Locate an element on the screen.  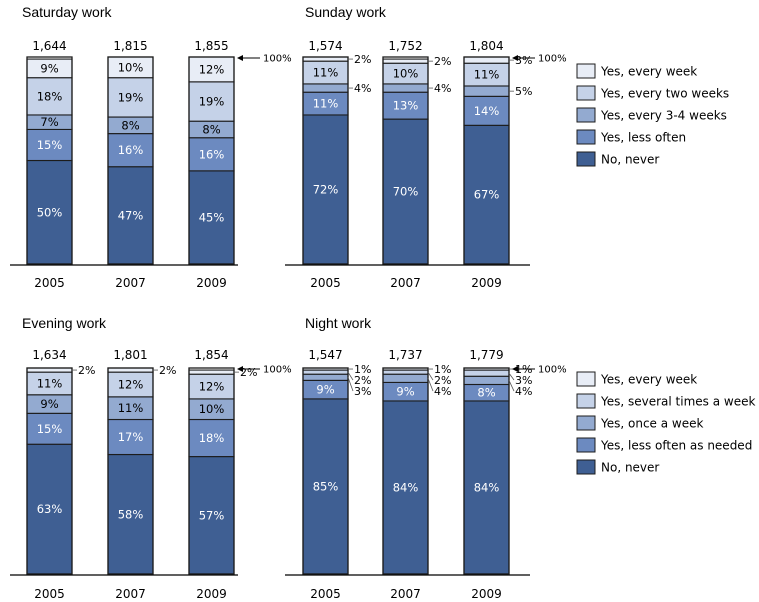
data-label: 63% is located at coordinates (50, 509).